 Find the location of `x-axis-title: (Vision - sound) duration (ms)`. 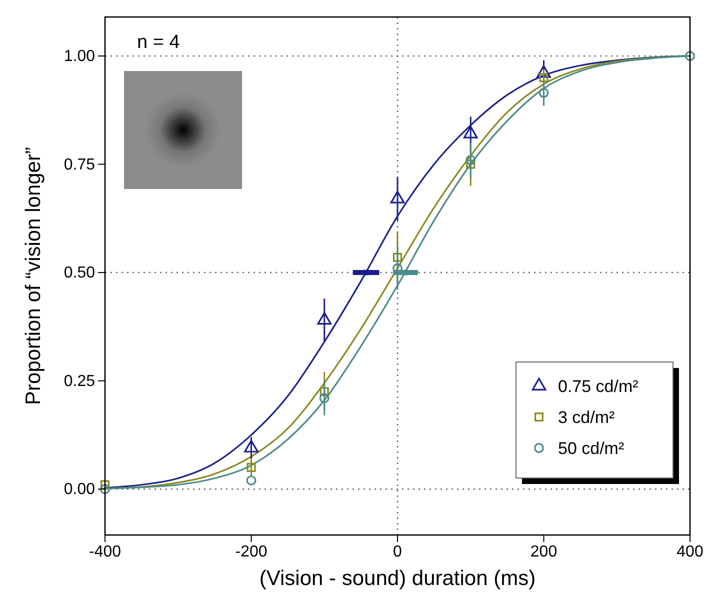

x-axis-title: (Vision - sound) duration (ms) is located at coordinates (397, 578).